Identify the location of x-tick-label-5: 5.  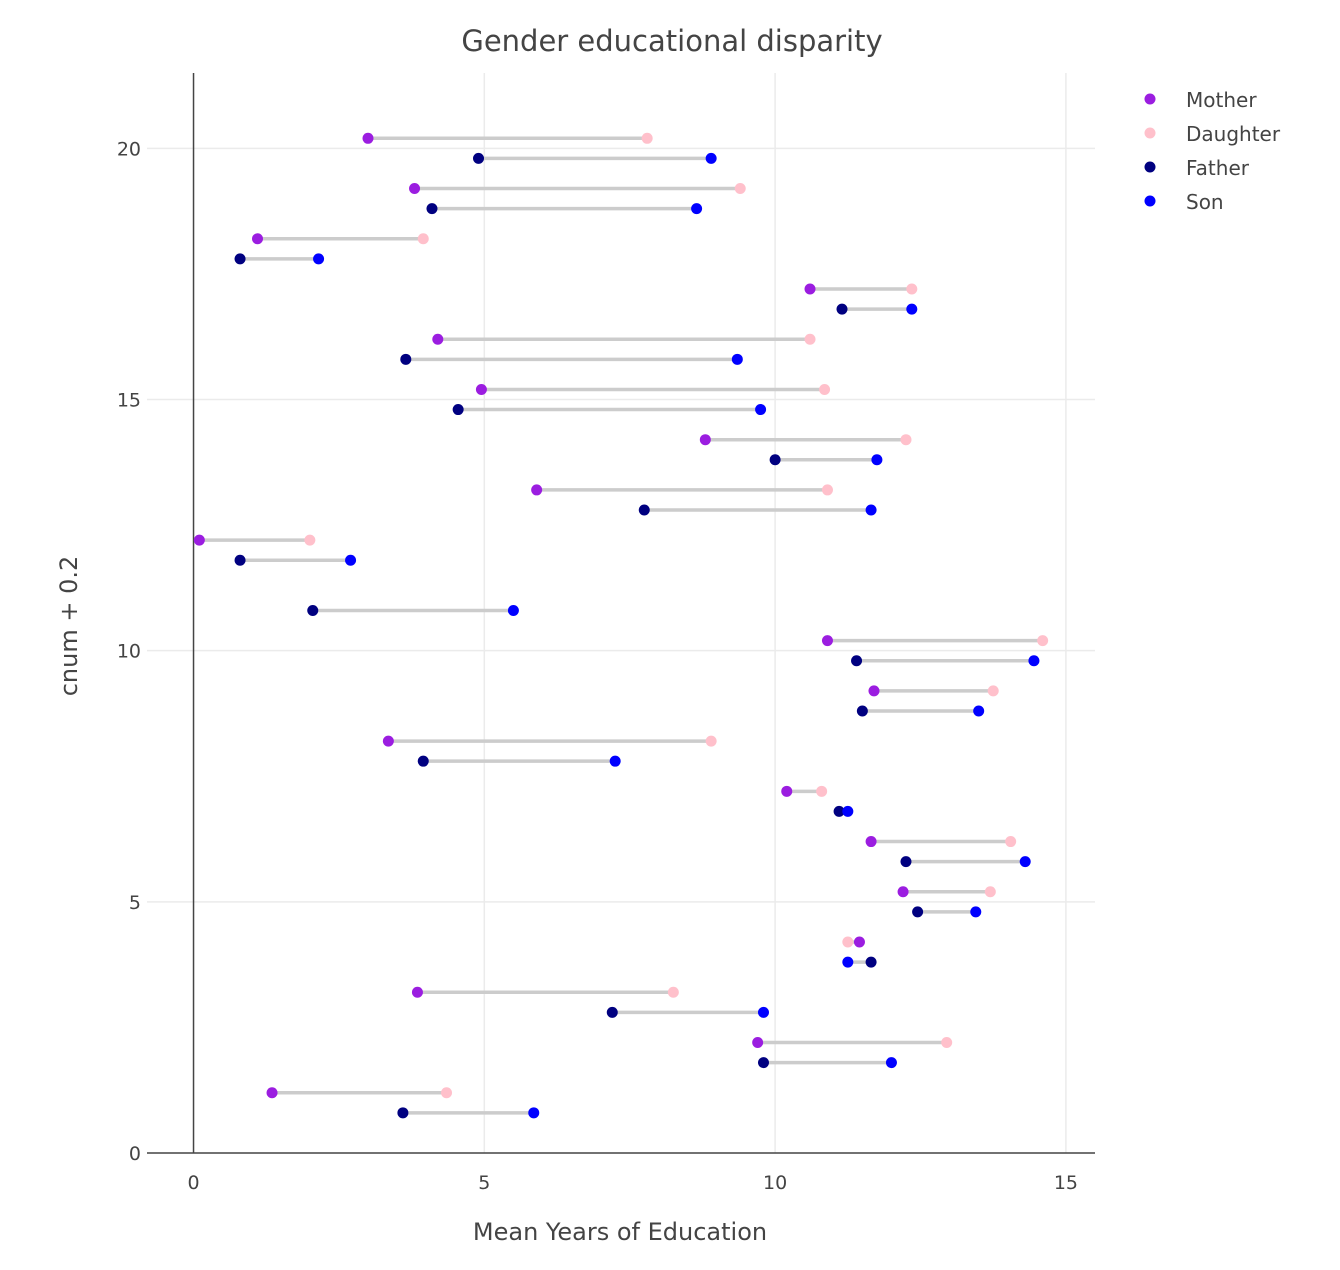
(484, 1183).